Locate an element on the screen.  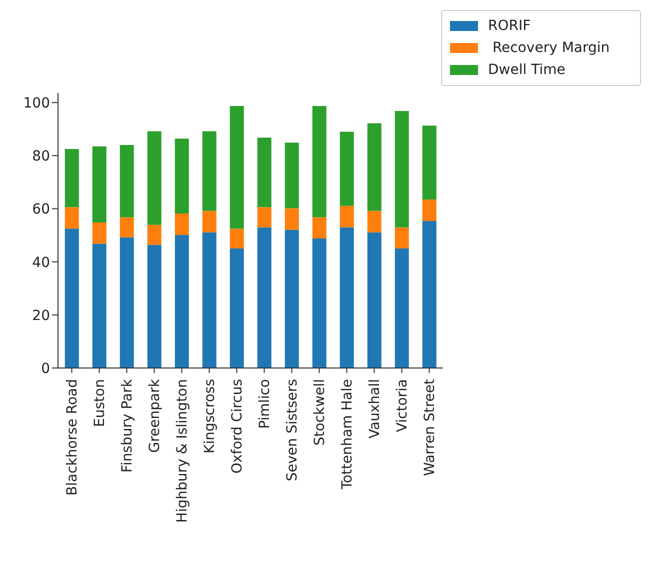
legend-label: Dwell Time is located at coordinates (527, 70).